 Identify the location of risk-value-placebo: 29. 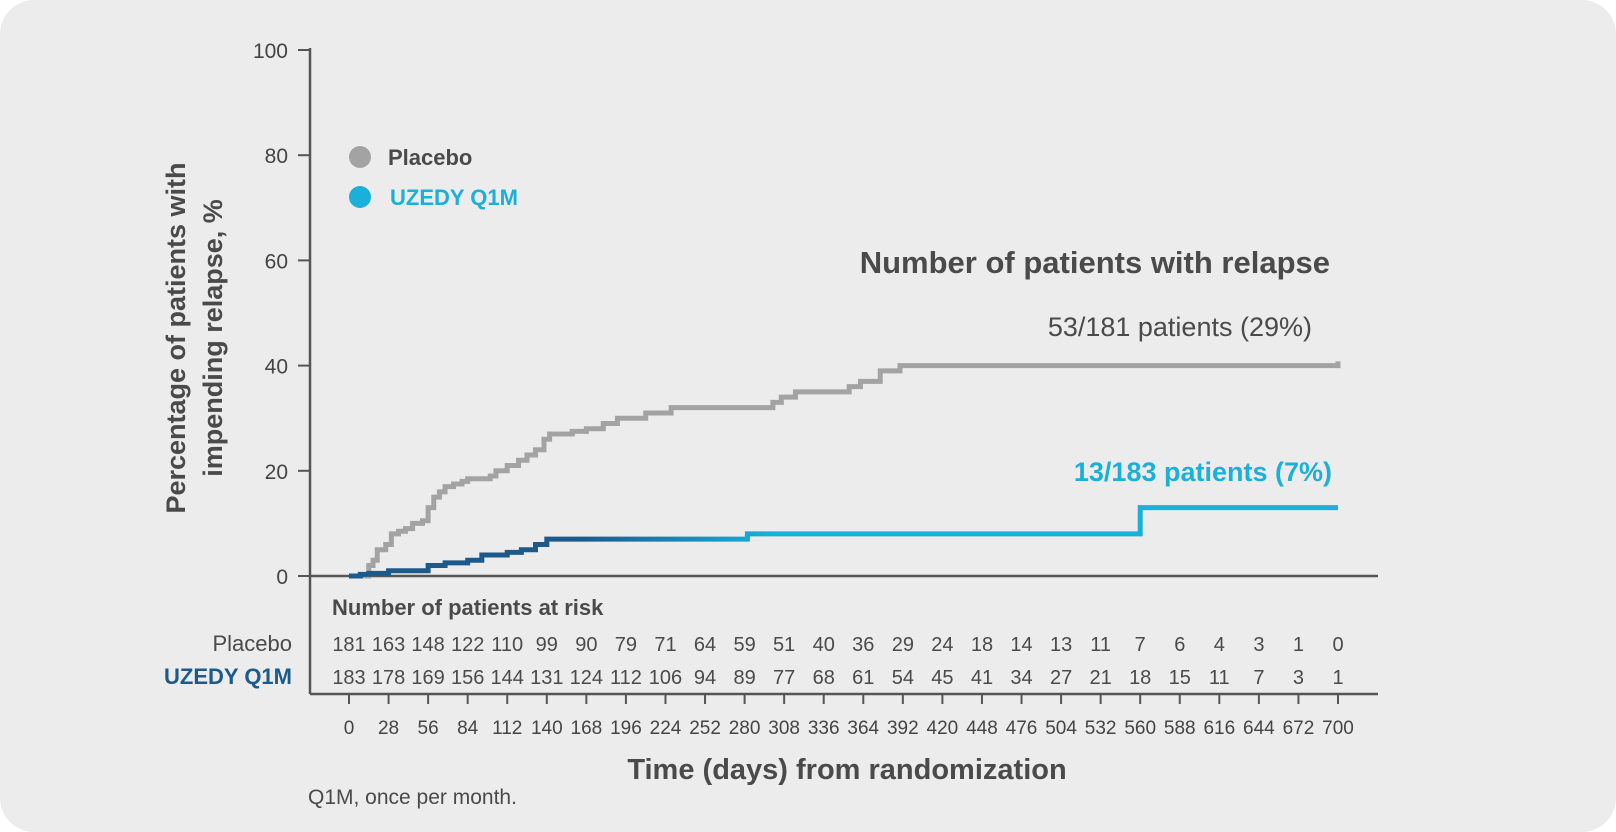
(903, 645).